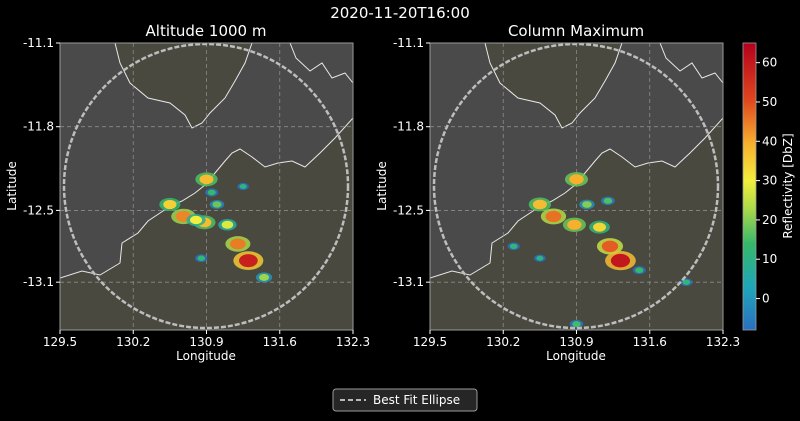 The width and height of the screenshot is (800, 421). Describe the element at coordinates (769, 220) in the screenshot. I see `colorbar-tick-label: 20` at that location.